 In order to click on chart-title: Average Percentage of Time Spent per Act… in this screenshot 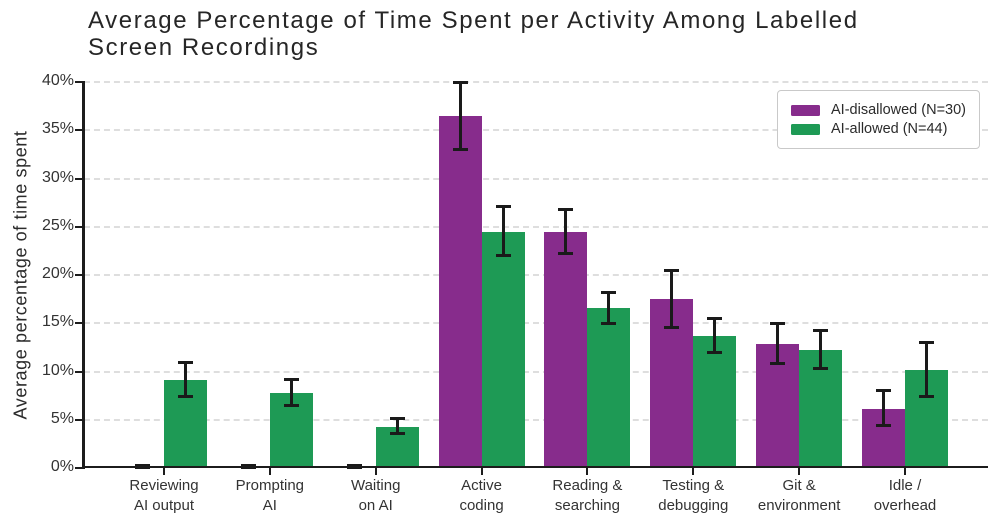, I will do `click(473, 34)`.